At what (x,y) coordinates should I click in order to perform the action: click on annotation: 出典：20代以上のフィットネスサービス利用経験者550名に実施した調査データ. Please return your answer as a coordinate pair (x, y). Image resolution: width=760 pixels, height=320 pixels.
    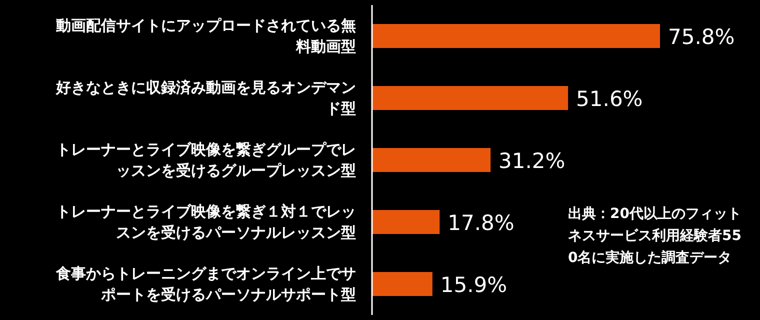
    Looking at the image, I should click on (655, 236).